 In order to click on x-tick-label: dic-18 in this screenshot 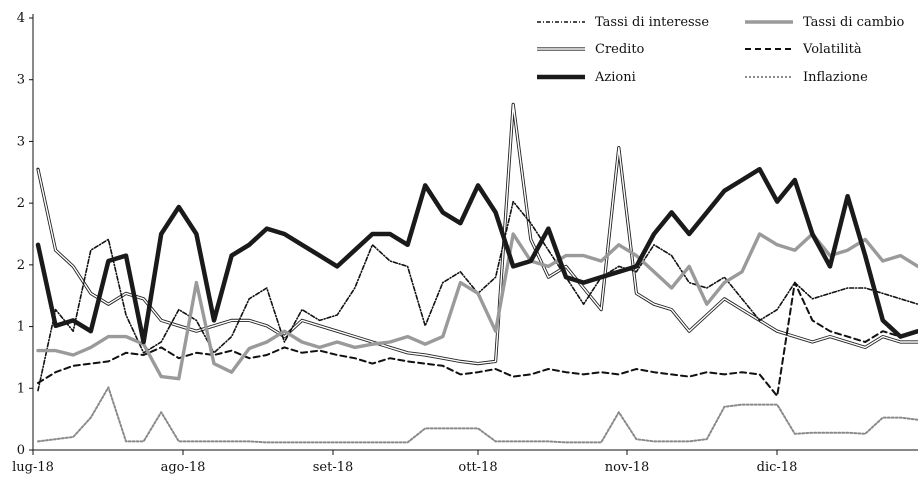, I will do `click(777, 467)`.